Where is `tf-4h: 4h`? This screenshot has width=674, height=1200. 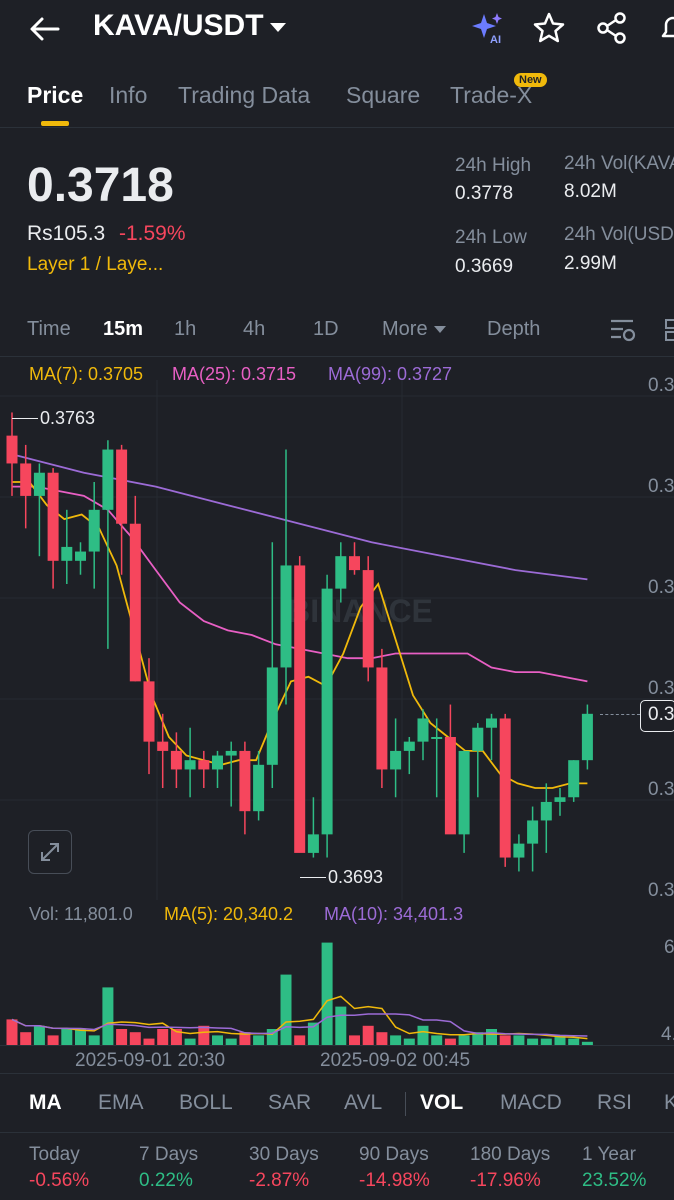 tf-4h: 4h is located at coordinates (254, 329).